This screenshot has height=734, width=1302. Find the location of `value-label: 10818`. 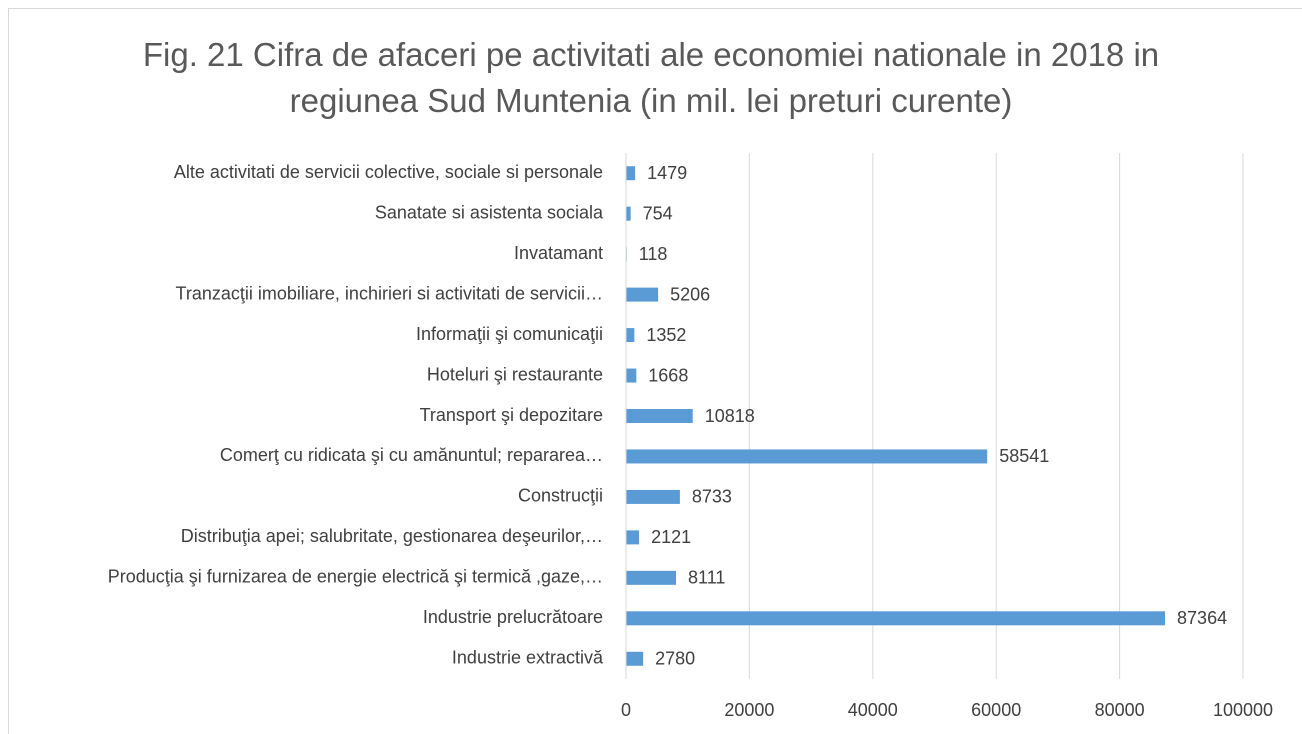

value-label: 10818 is located at coordinates (730, 416).